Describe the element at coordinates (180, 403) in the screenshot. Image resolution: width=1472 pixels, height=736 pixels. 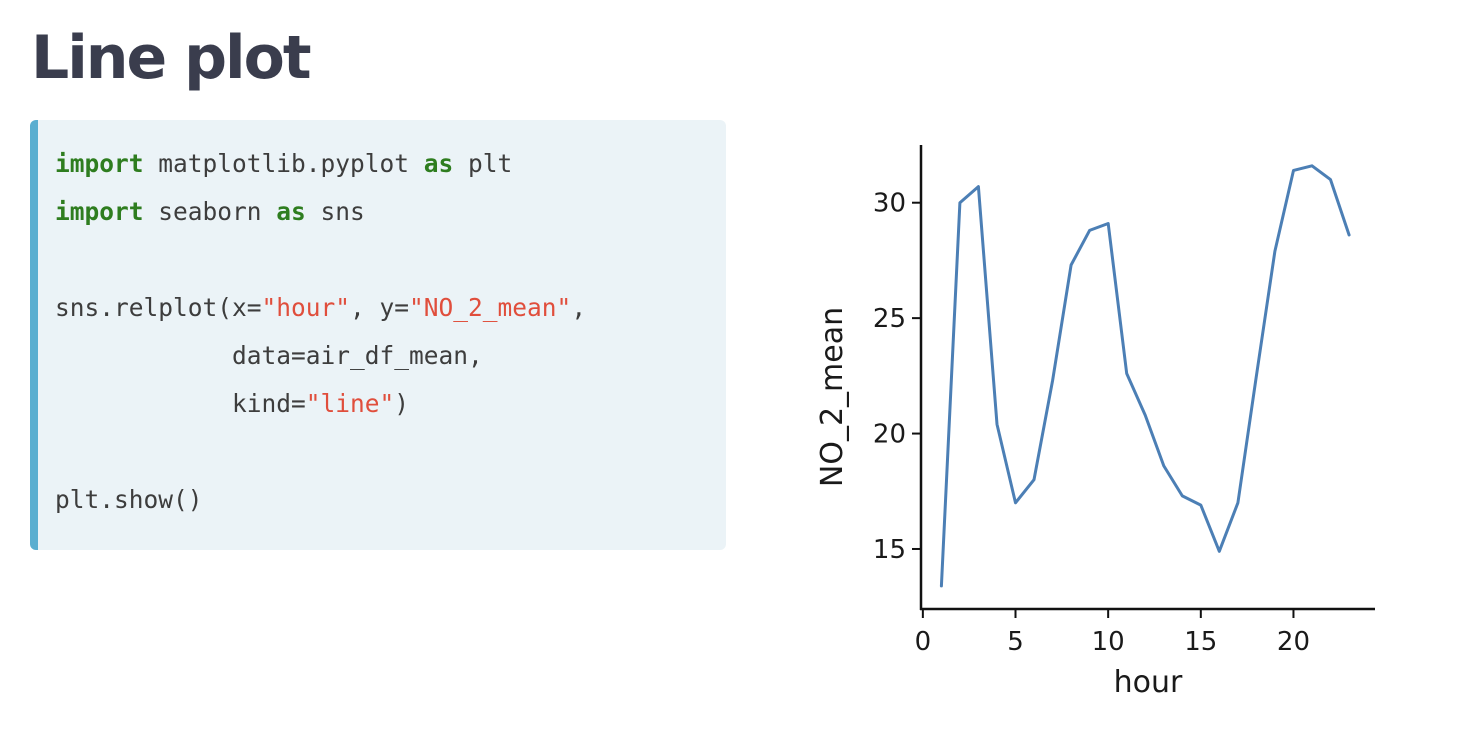
I see `code-token: kind=` at that location.